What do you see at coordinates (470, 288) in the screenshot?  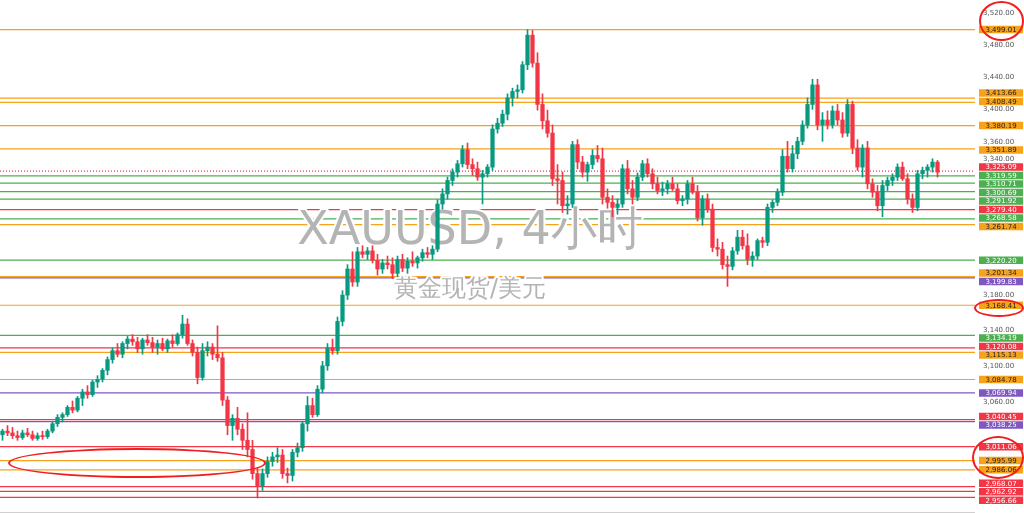 I see `text: 黄金现货/美元` at bounding box center [470, 288].